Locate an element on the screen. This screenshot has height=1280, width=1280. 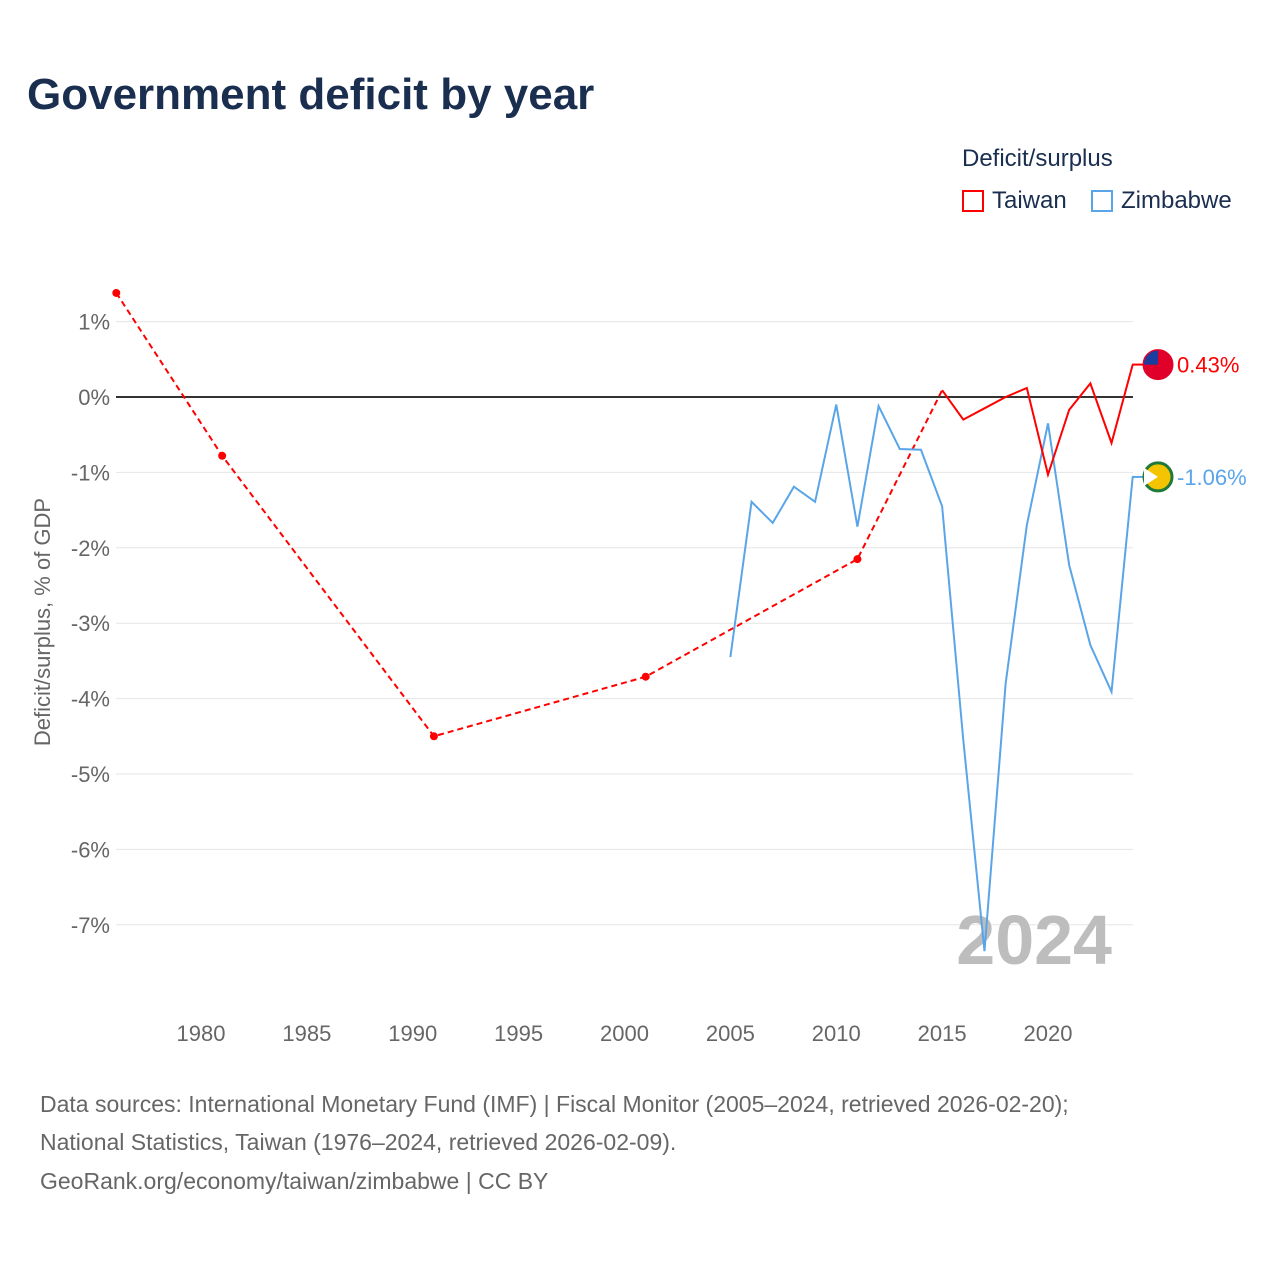
y-tick-label: 0% is located at coordinates (94, 397).